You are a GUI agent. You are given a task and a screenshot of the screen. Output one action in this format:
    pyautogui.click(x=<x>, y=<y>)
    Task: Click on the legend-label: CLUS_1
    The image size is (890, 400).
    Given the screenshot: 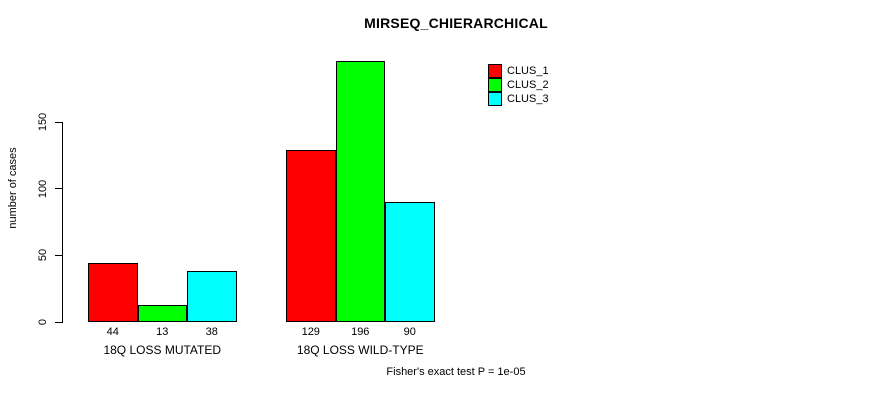 What is the action you would take?
    pyautogui.click(x=528, y=71)
    